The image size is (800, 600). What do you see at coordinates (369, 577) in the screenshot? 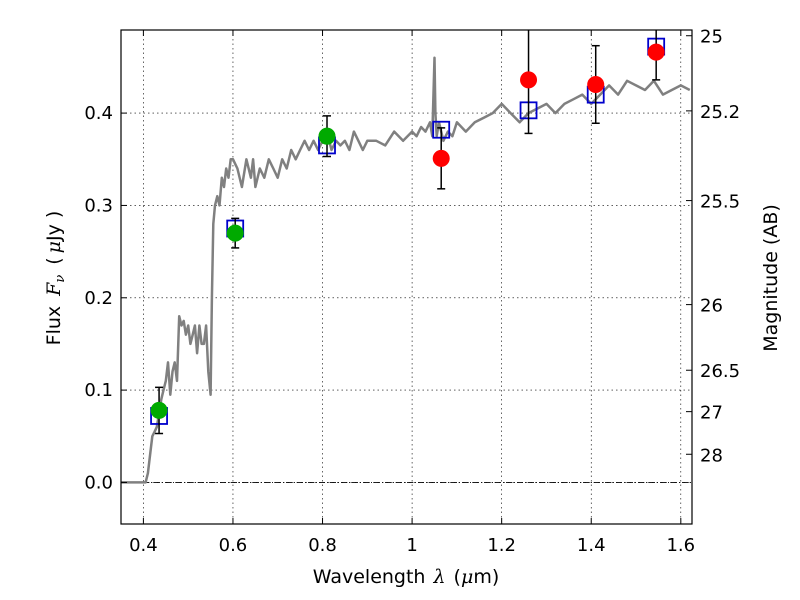
I see `x-axis-label-text: Wavelength` at bounding box center [369, 577].